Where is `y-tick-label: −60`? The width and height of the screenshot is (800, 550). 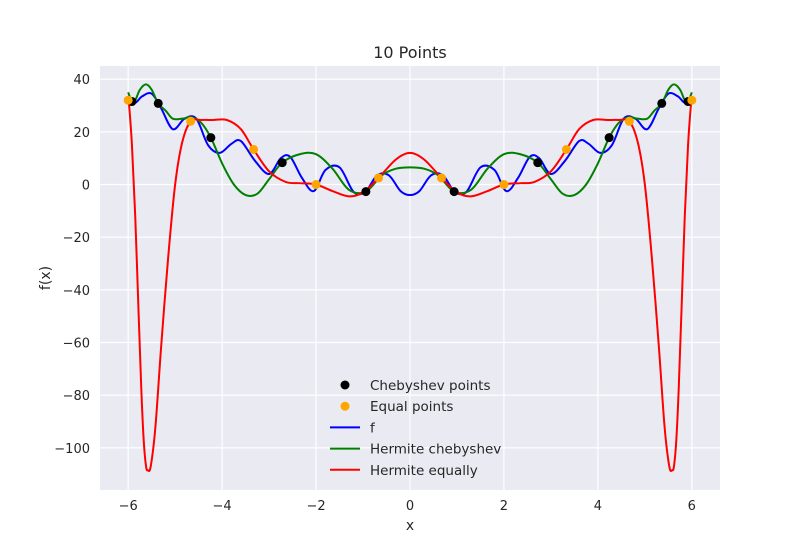 y-tick-label: −60 is located at coordinates (76, 344).